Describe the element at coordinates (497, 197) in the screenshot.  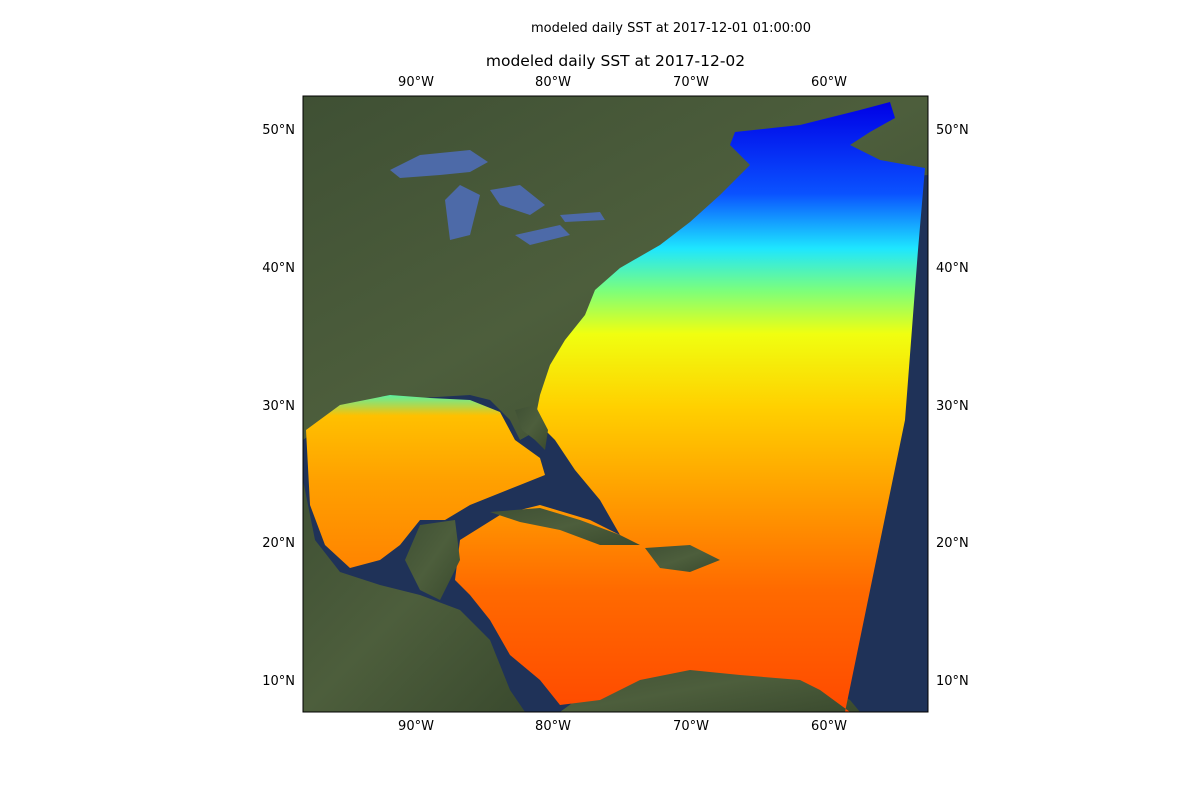
I see `great-lakes` at that location.